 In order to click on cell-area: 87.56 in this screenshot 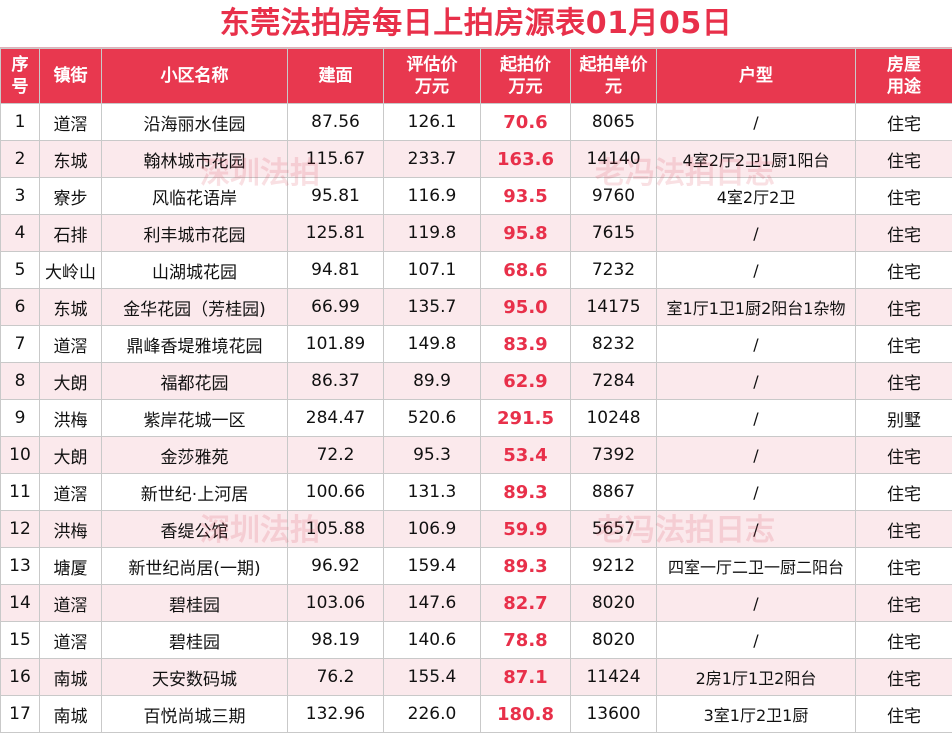, I will do `click(335, 122)`.